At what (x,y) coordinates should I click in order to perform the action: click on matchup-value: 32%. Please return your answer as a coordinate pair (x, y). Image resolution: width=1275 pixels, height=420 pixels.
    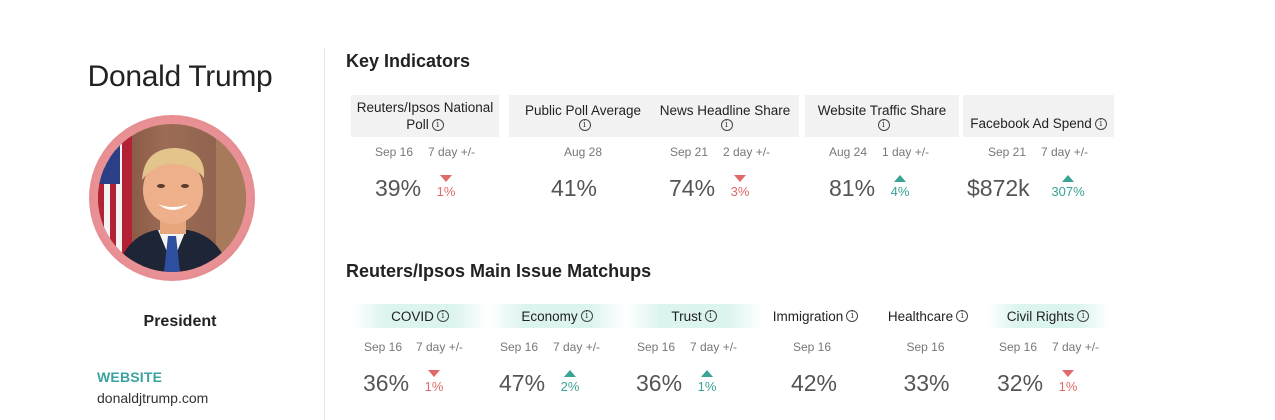
    Looking at the image, I should click on (1020, 383).